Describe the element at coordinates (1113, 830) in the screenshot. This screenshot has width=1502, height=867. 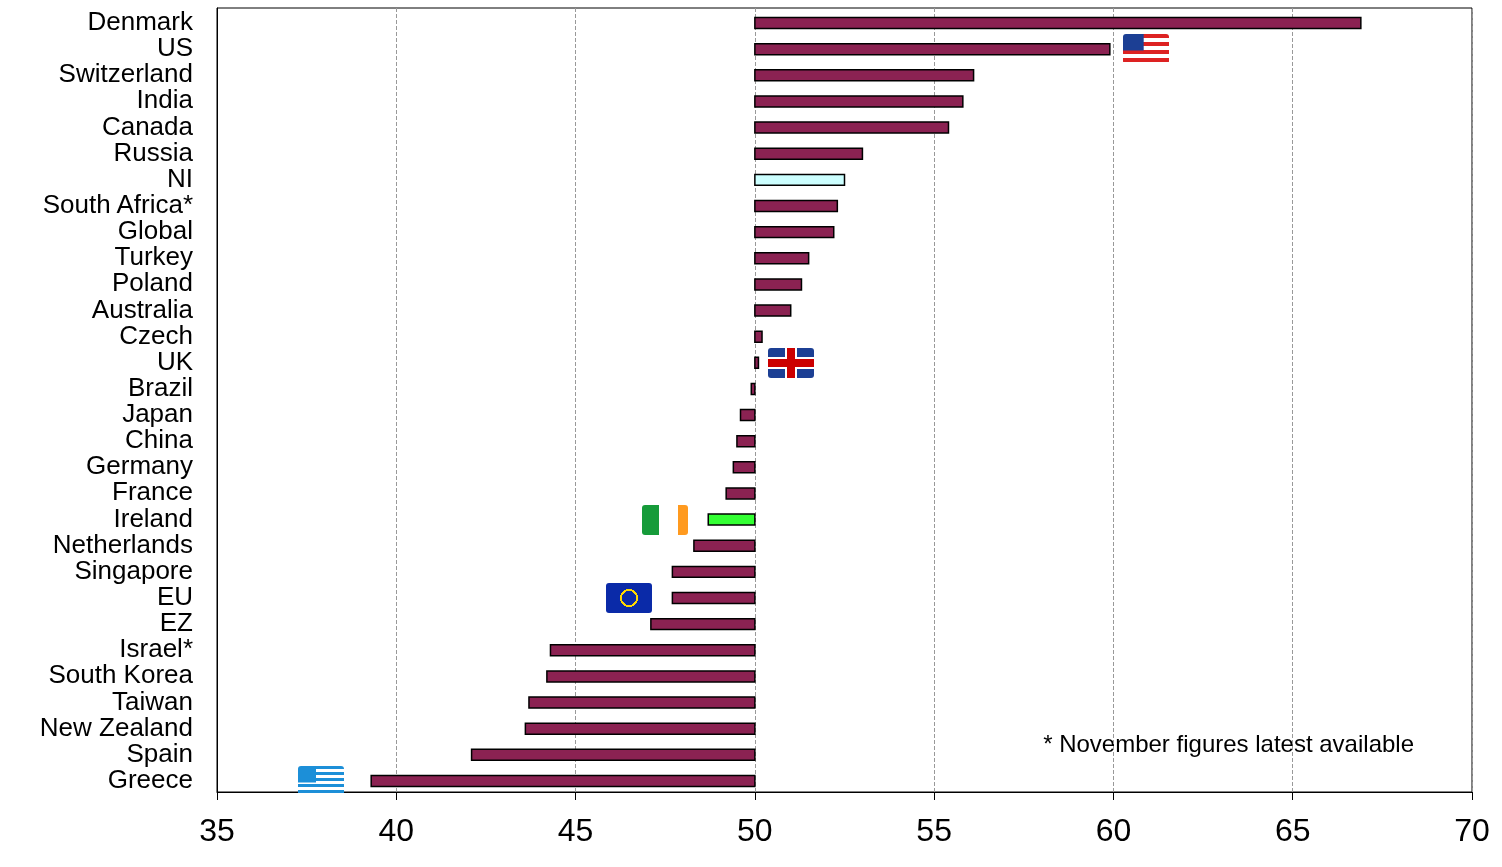
I see `x-tick-label: 60` at that location.